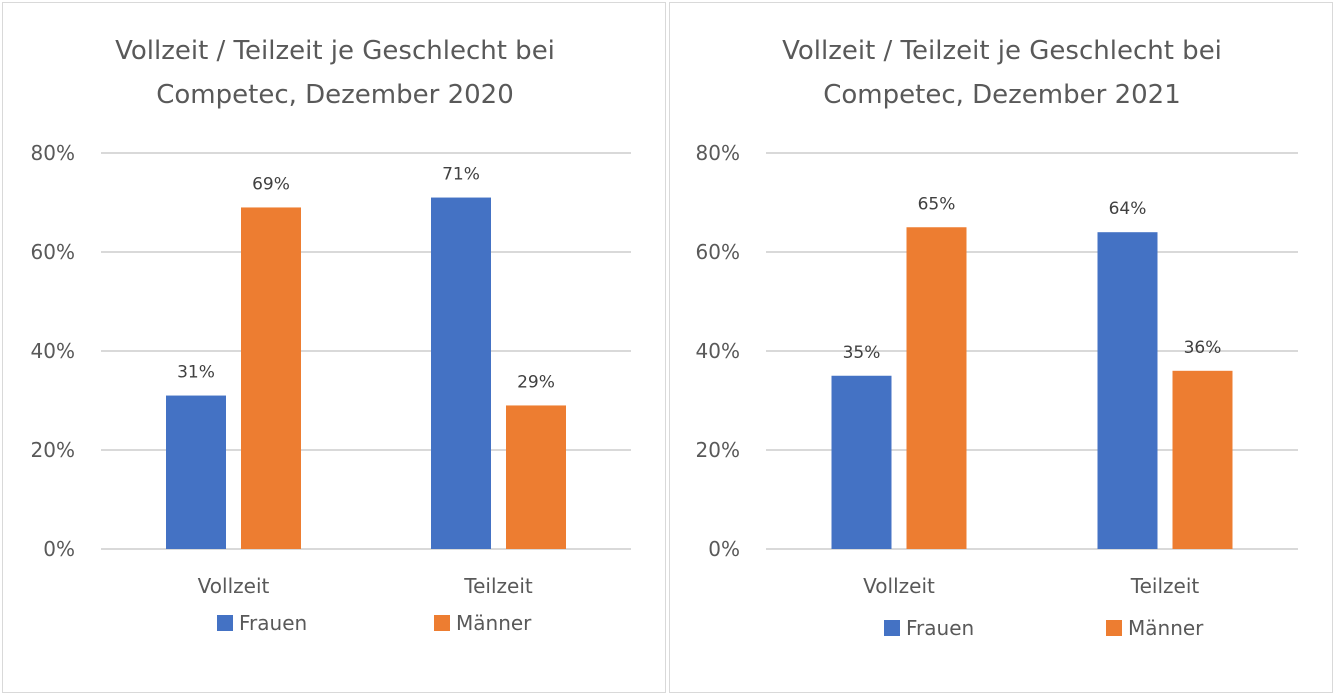  Describe the element at coordinates (862, 353) in the screenshot. I see `data-label: 35%` at that location.